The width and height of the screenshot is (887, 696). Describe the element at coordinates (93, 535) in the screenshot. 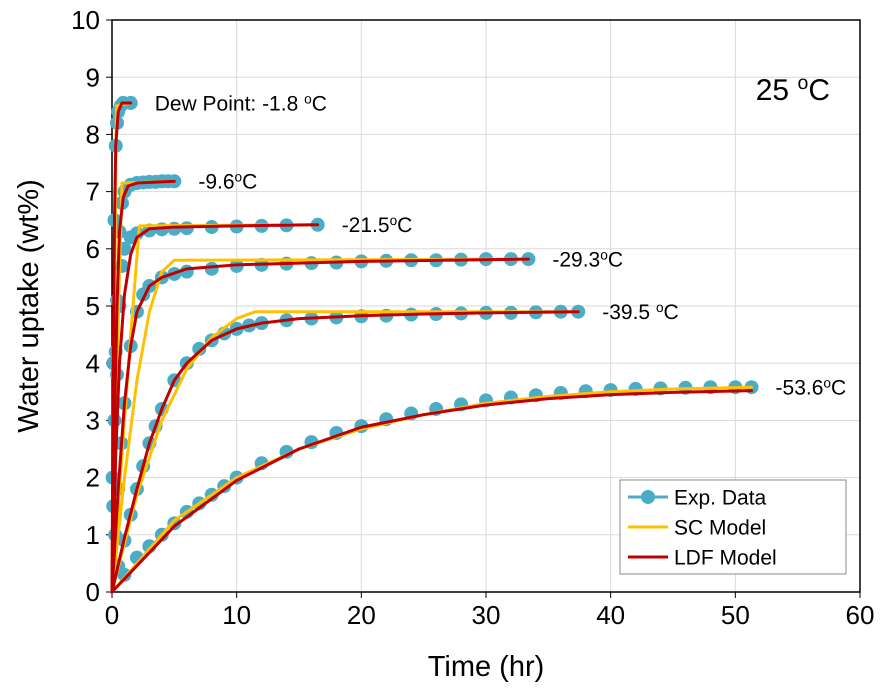

I see `y-tick-label: 1` at that location.